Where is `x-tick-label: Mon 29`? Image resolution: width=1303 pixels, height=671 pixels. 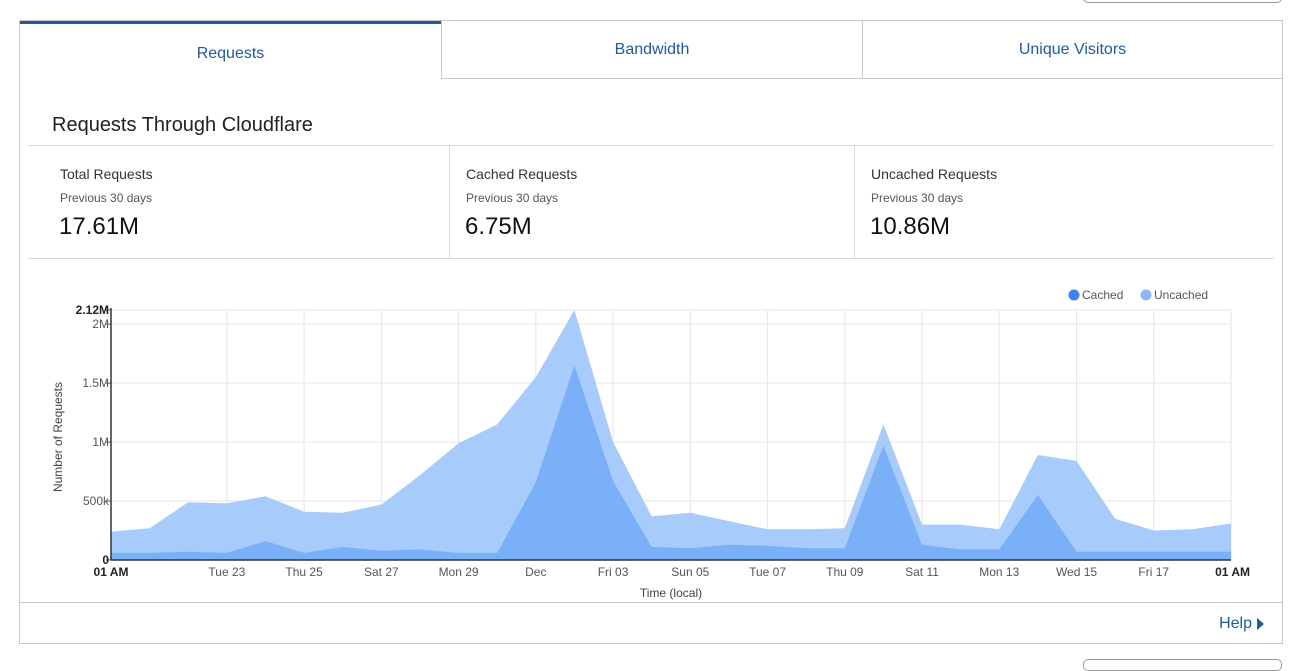 x-tick-label: Mon 29 is located at coordinates (459, 572).